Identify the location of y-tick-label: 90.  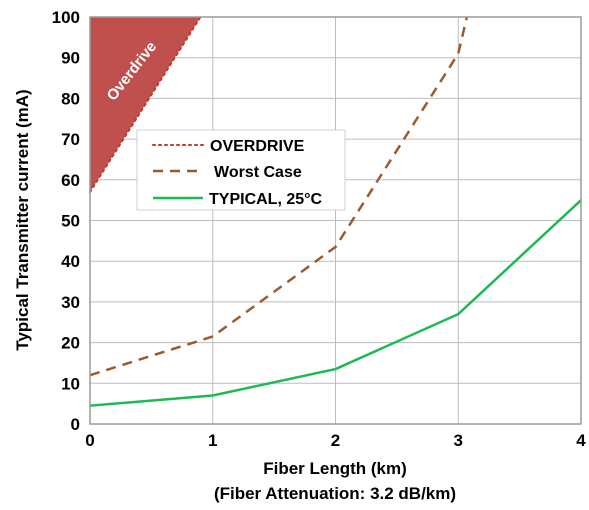
(70, 58).